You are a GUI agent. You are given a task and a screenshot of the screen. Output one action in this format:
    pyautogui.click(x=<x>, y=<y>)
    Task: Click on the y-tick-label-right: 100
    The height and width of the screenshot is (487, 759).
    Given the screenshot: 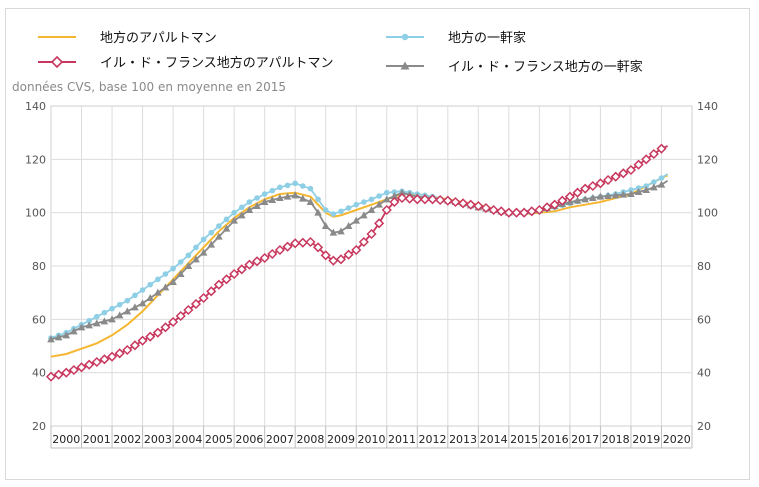 What is the action you would take?
    pyautogui.click(x=707, y=213)
    